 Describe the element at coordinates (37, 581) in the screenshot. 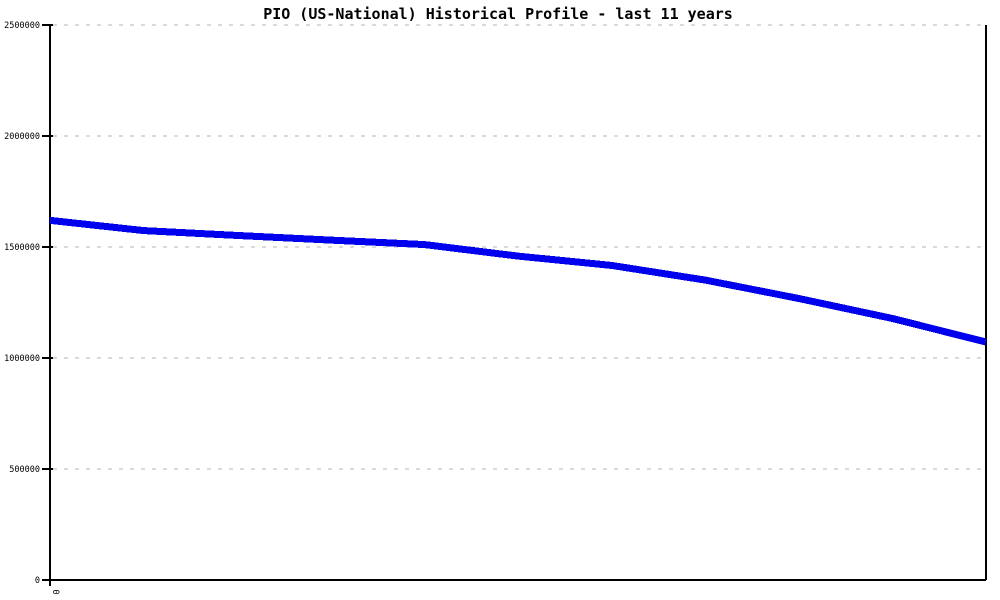

I see `y-tick-label: 0` at that location.